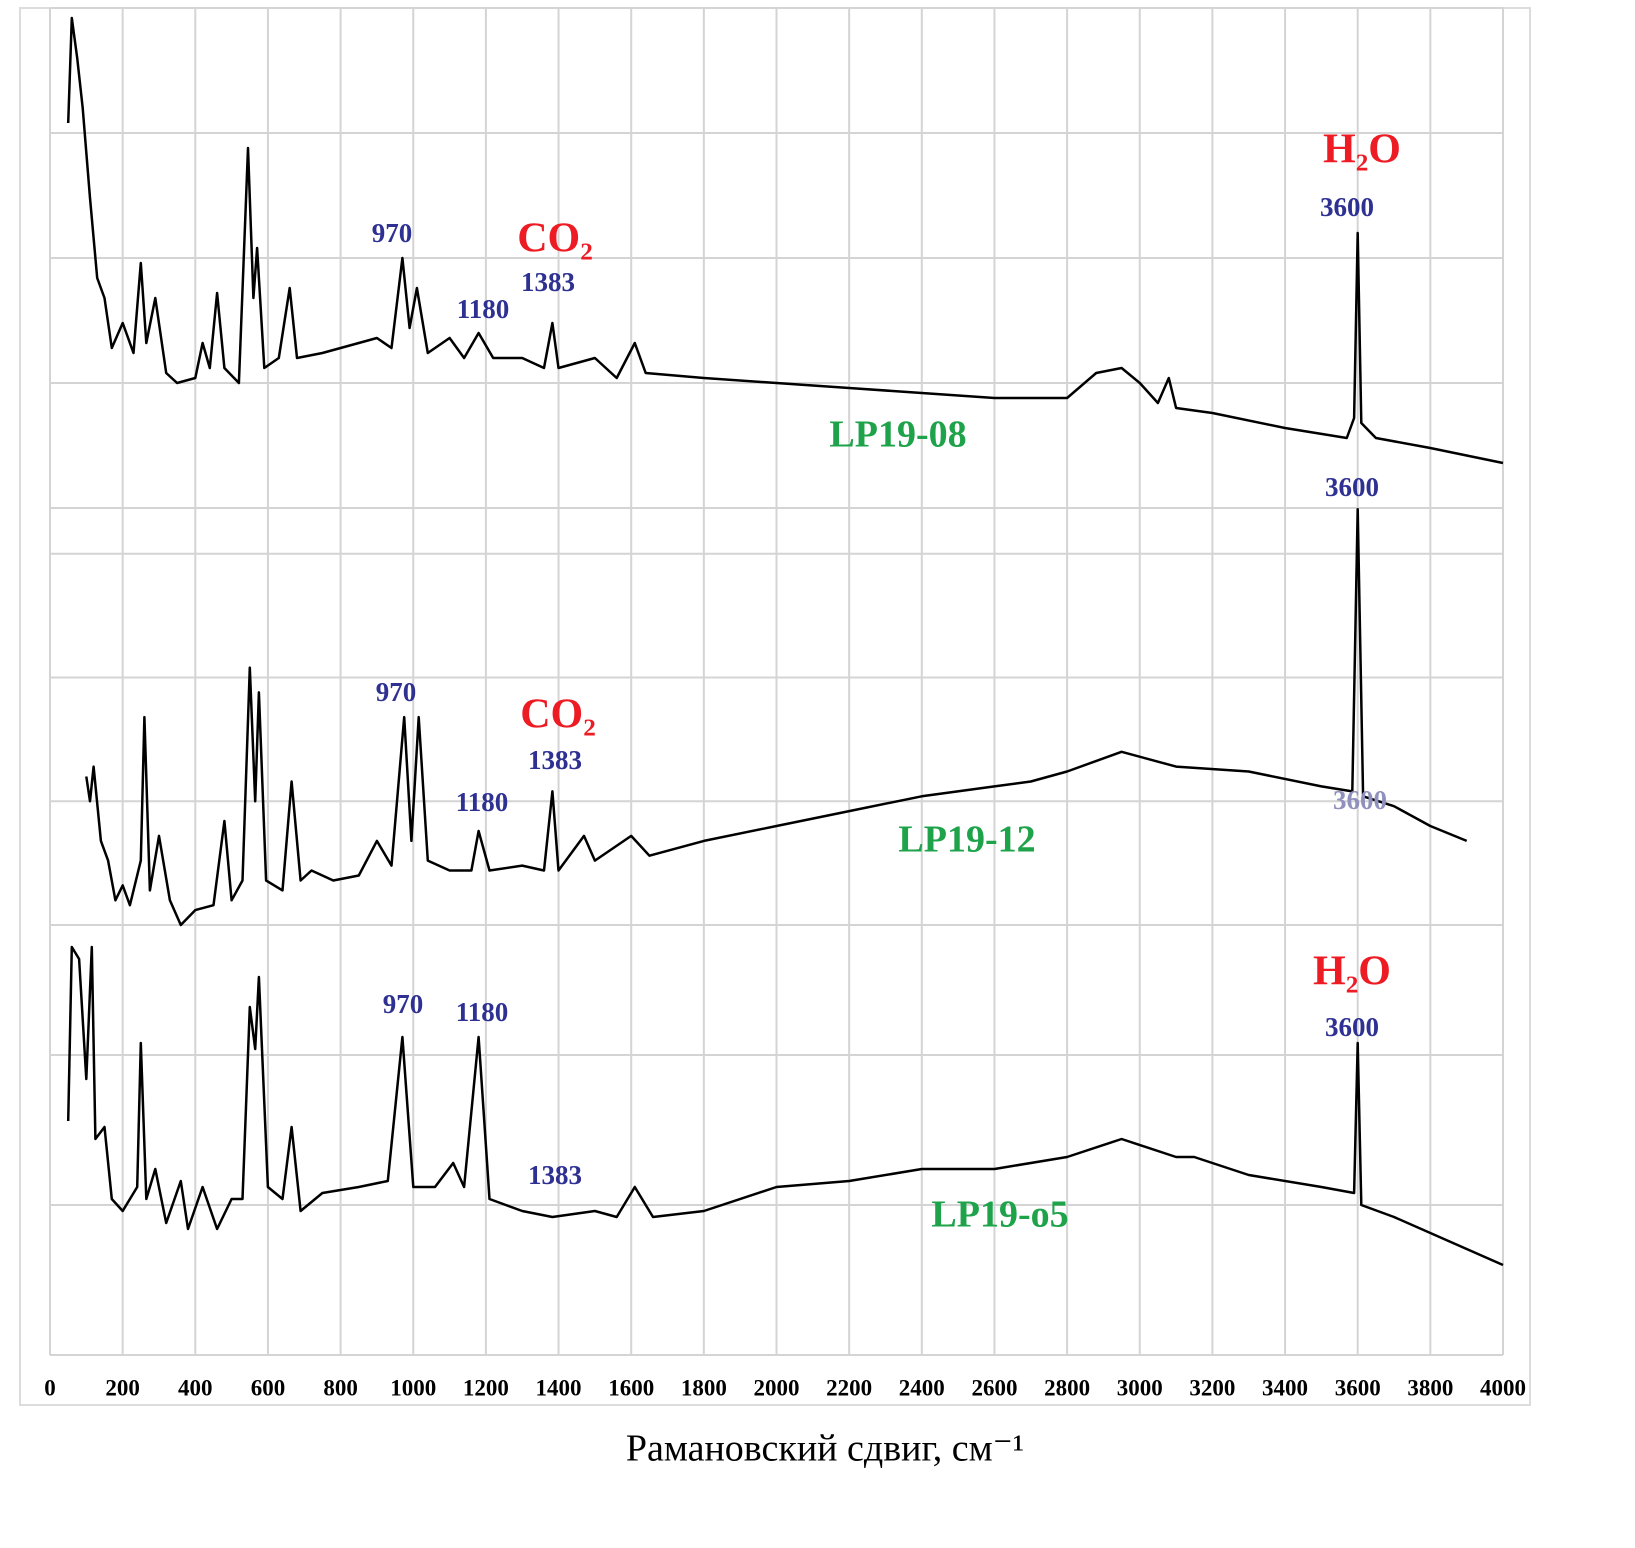 This screenshot has height=1548, width=1635. Describe the element at coordinates (1212, 1387) in the screenshot. I see `x-tick-label: 3200` at that location.